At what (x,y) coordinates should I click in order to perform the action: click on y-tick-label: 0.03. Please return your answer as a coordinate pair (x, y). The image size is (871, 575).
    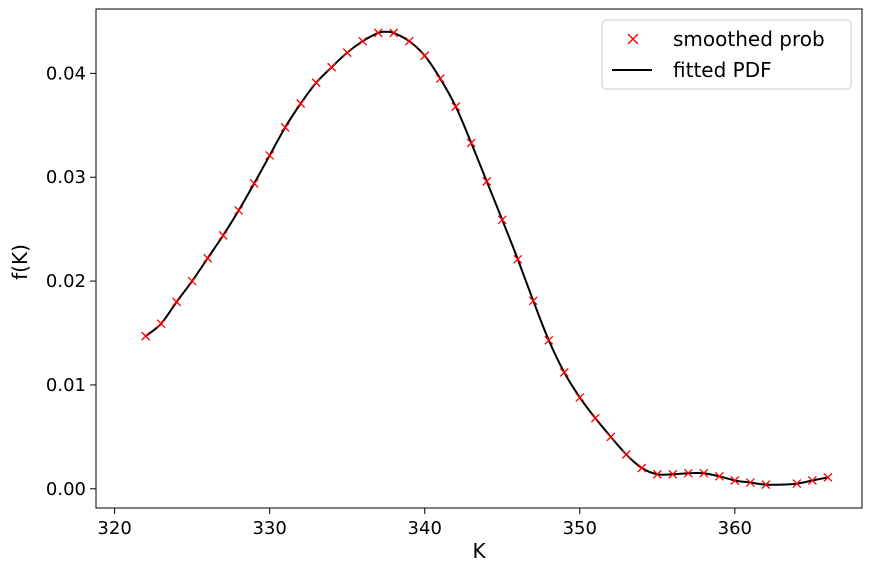
    Looking at the image, I should click on (66, 177).